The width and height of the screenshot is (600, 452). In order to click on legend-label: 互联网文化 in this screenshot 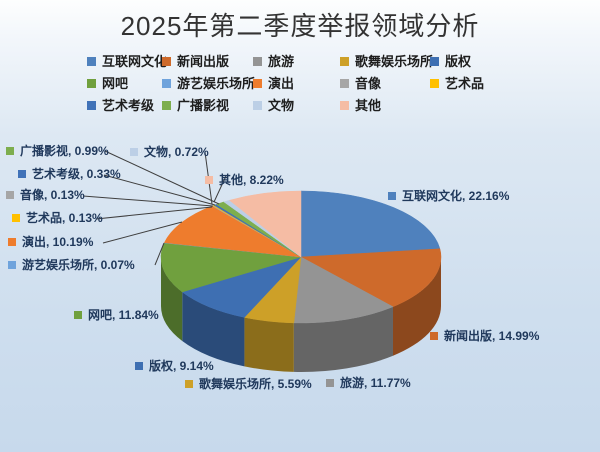, I will do `click(135, 61)`.